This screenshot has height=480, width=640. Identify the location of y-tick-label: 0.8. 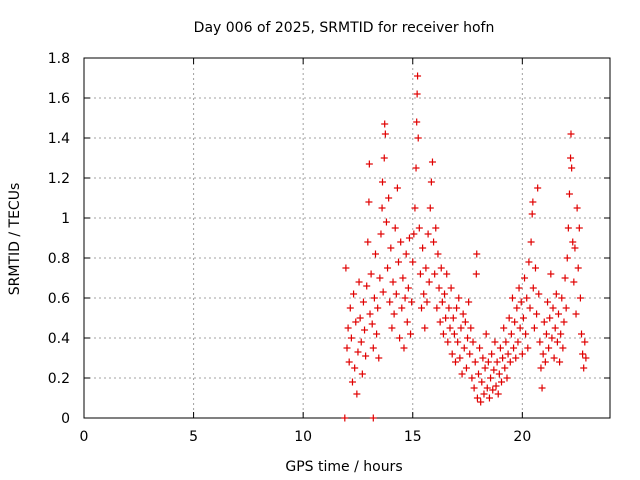
(59, 259).